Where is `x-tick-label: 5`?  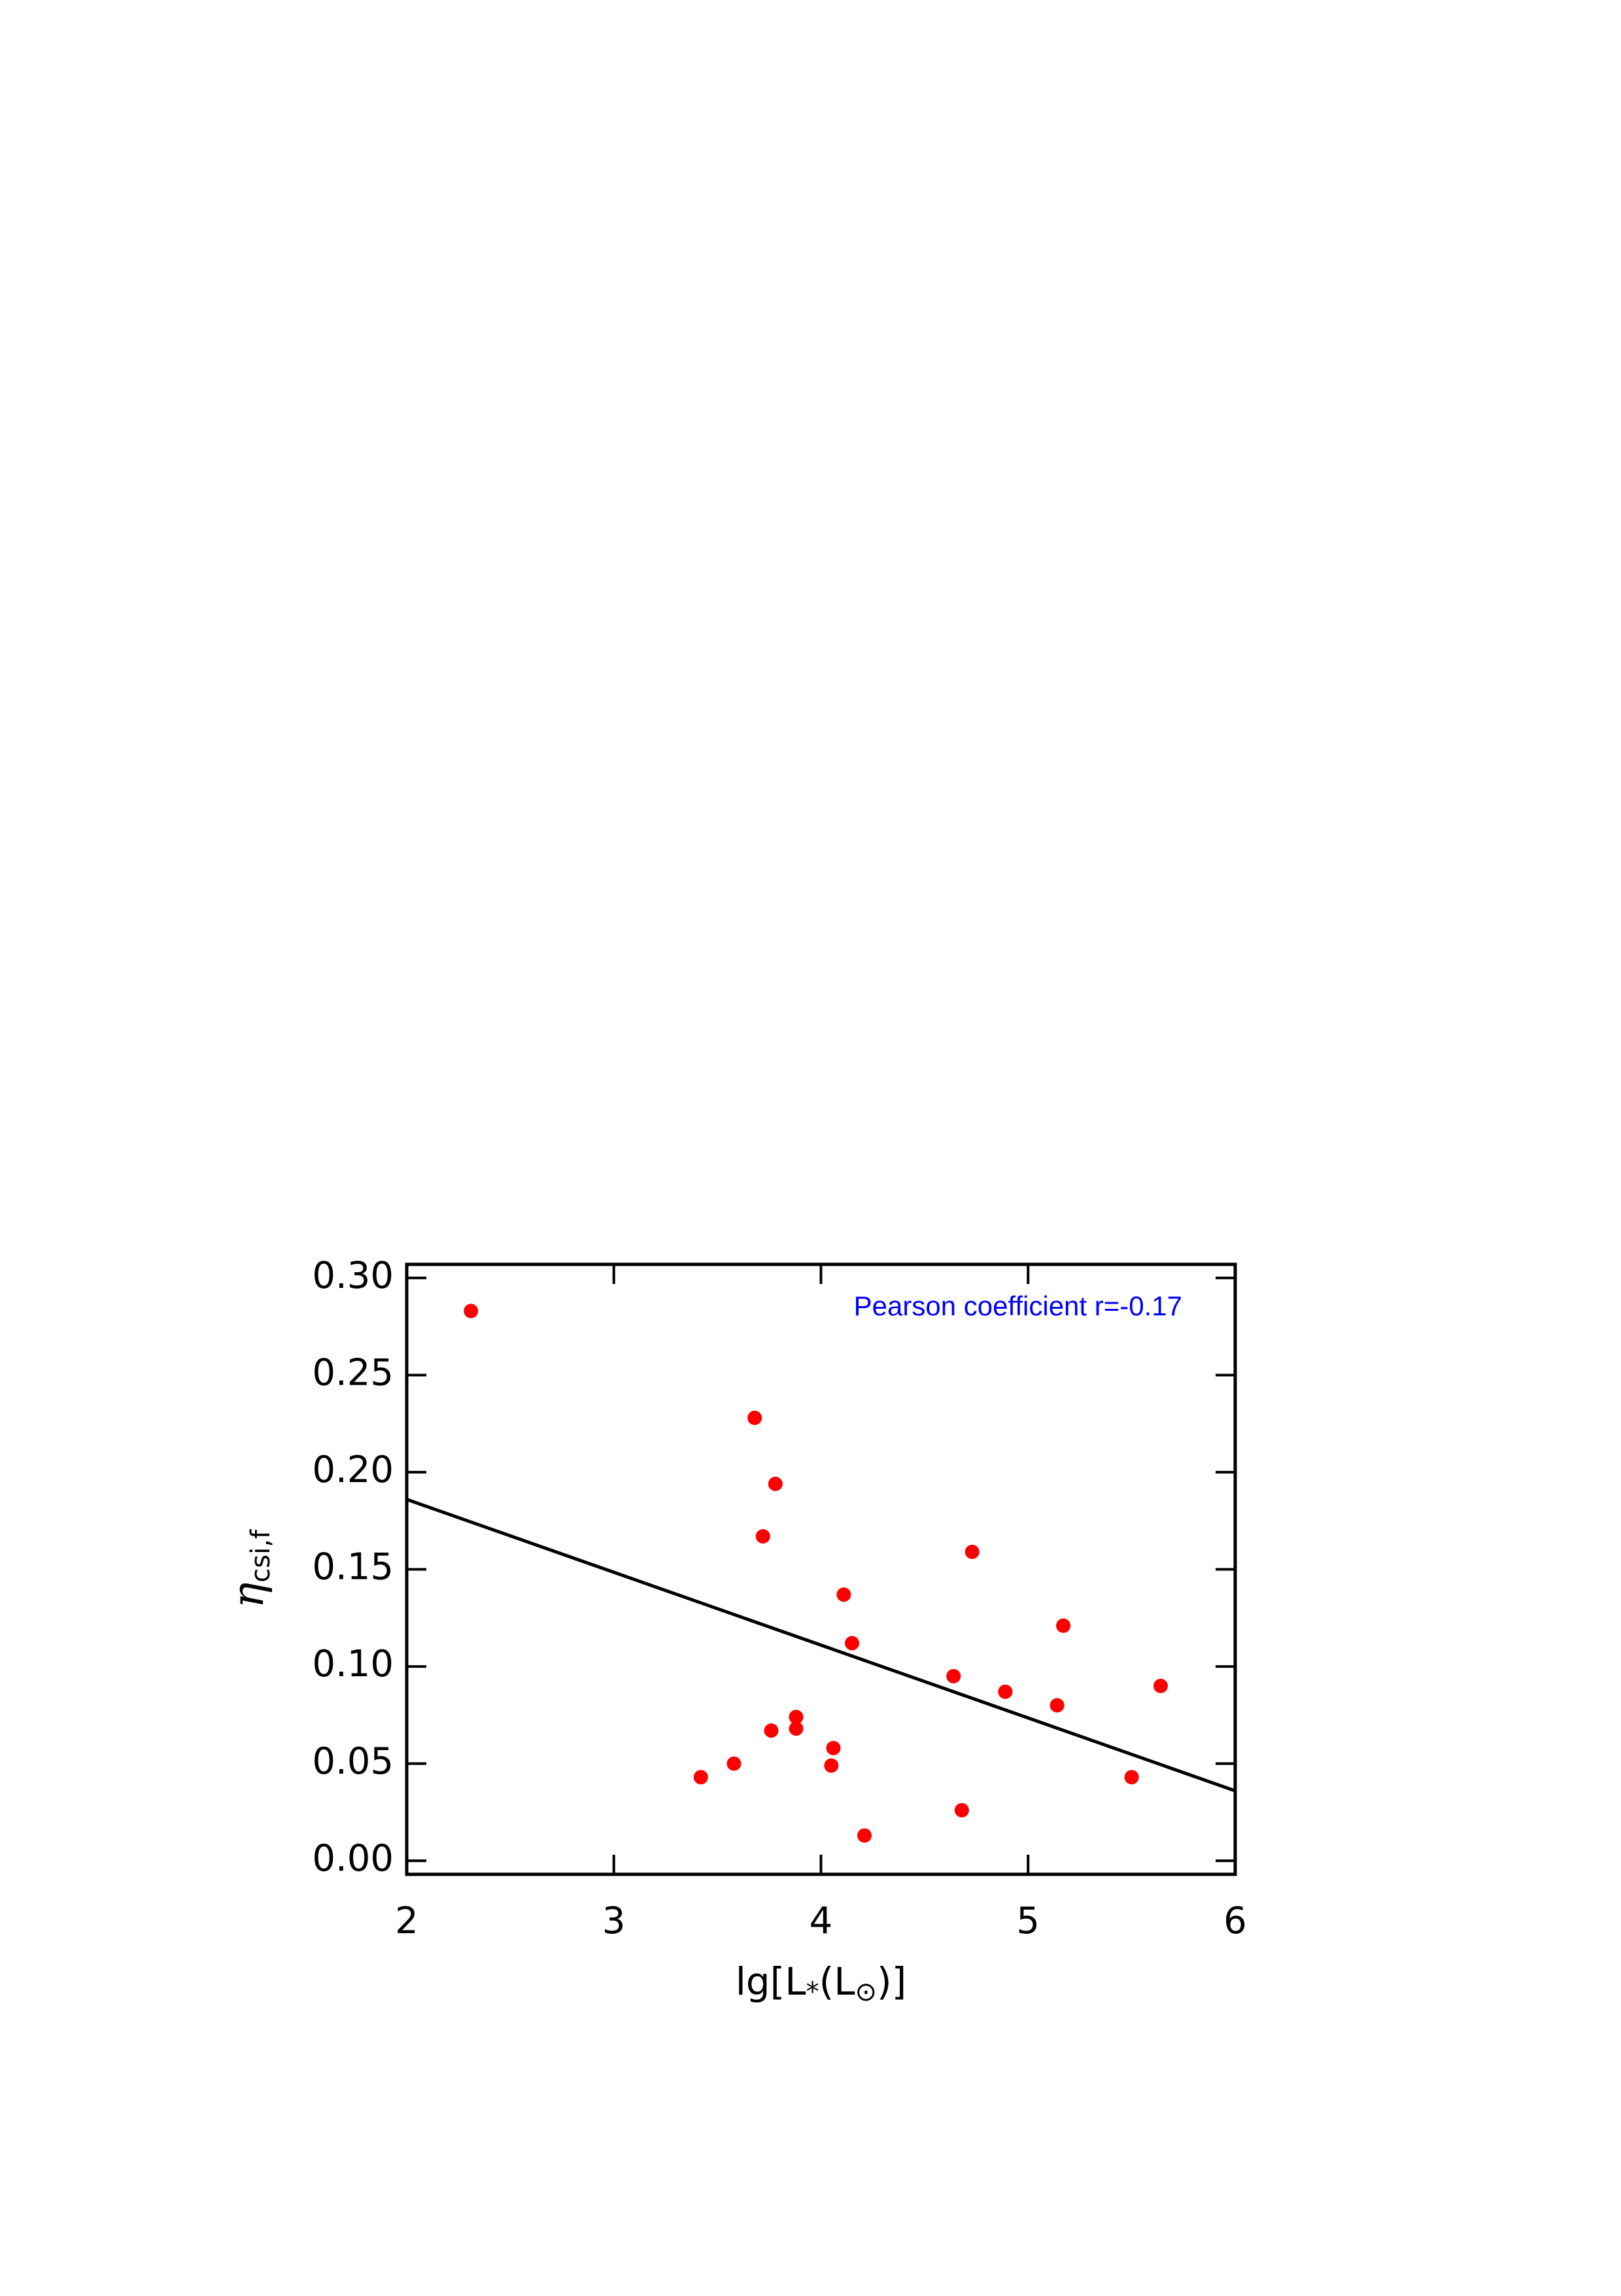
x-tick-label: 5 is located at coordinates (1028, 1921).